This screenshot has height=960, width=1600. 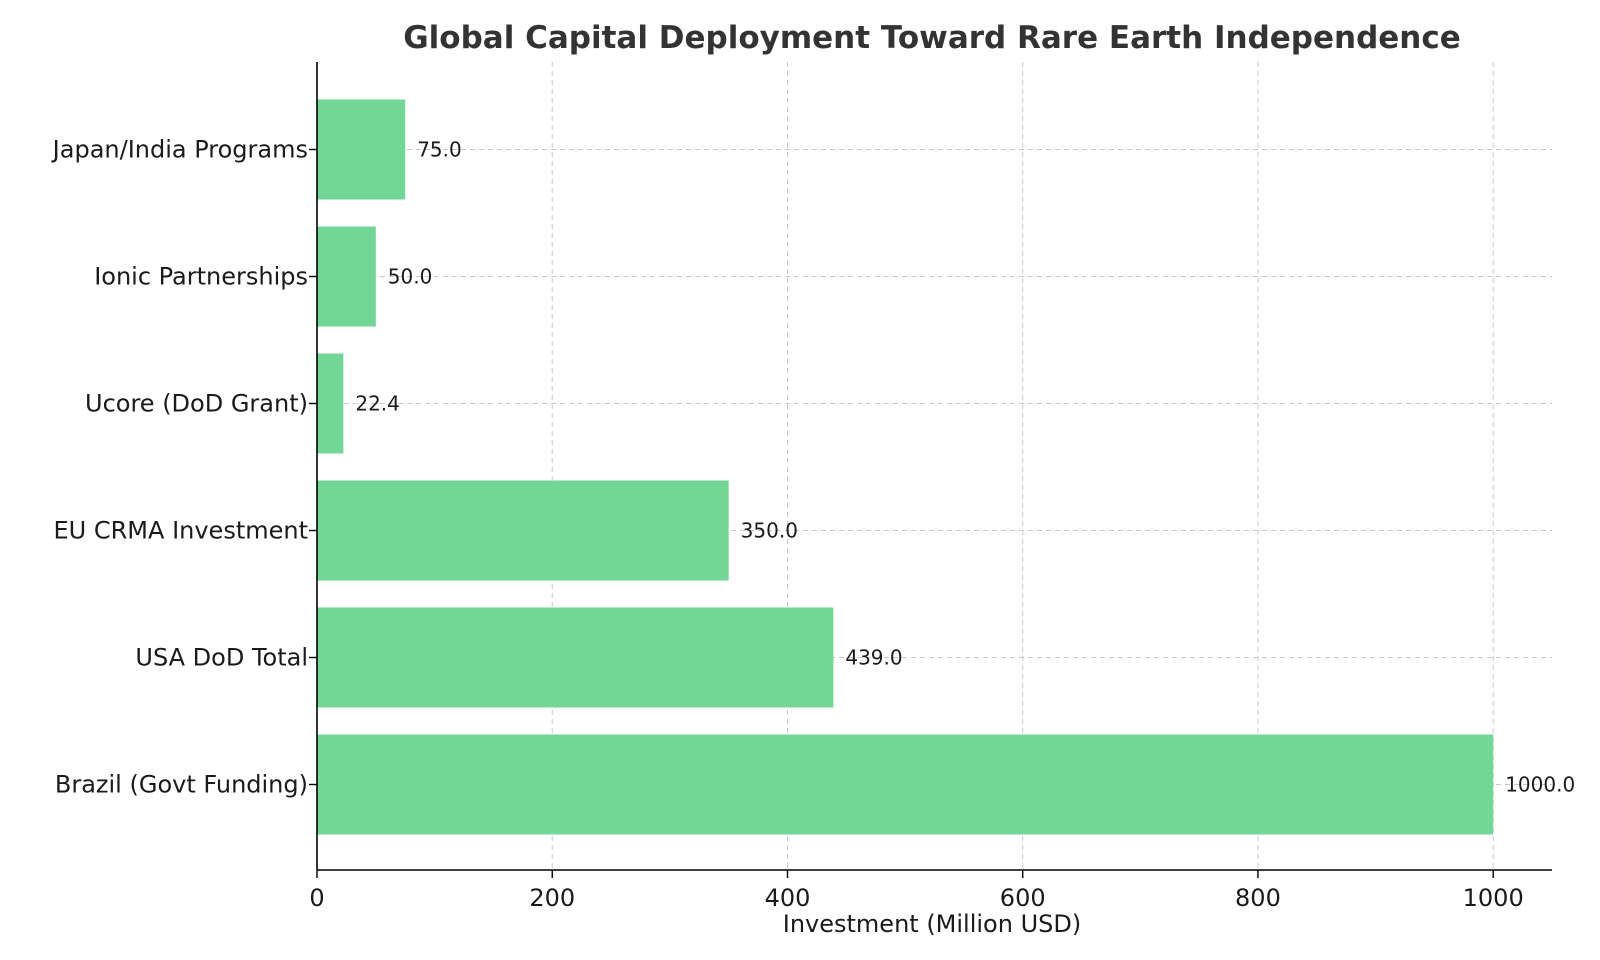 What do you see at coordinates (377, 404) in the screenshot?
I see `bar-value-label: 22.4` at bounding box center [377, 404].